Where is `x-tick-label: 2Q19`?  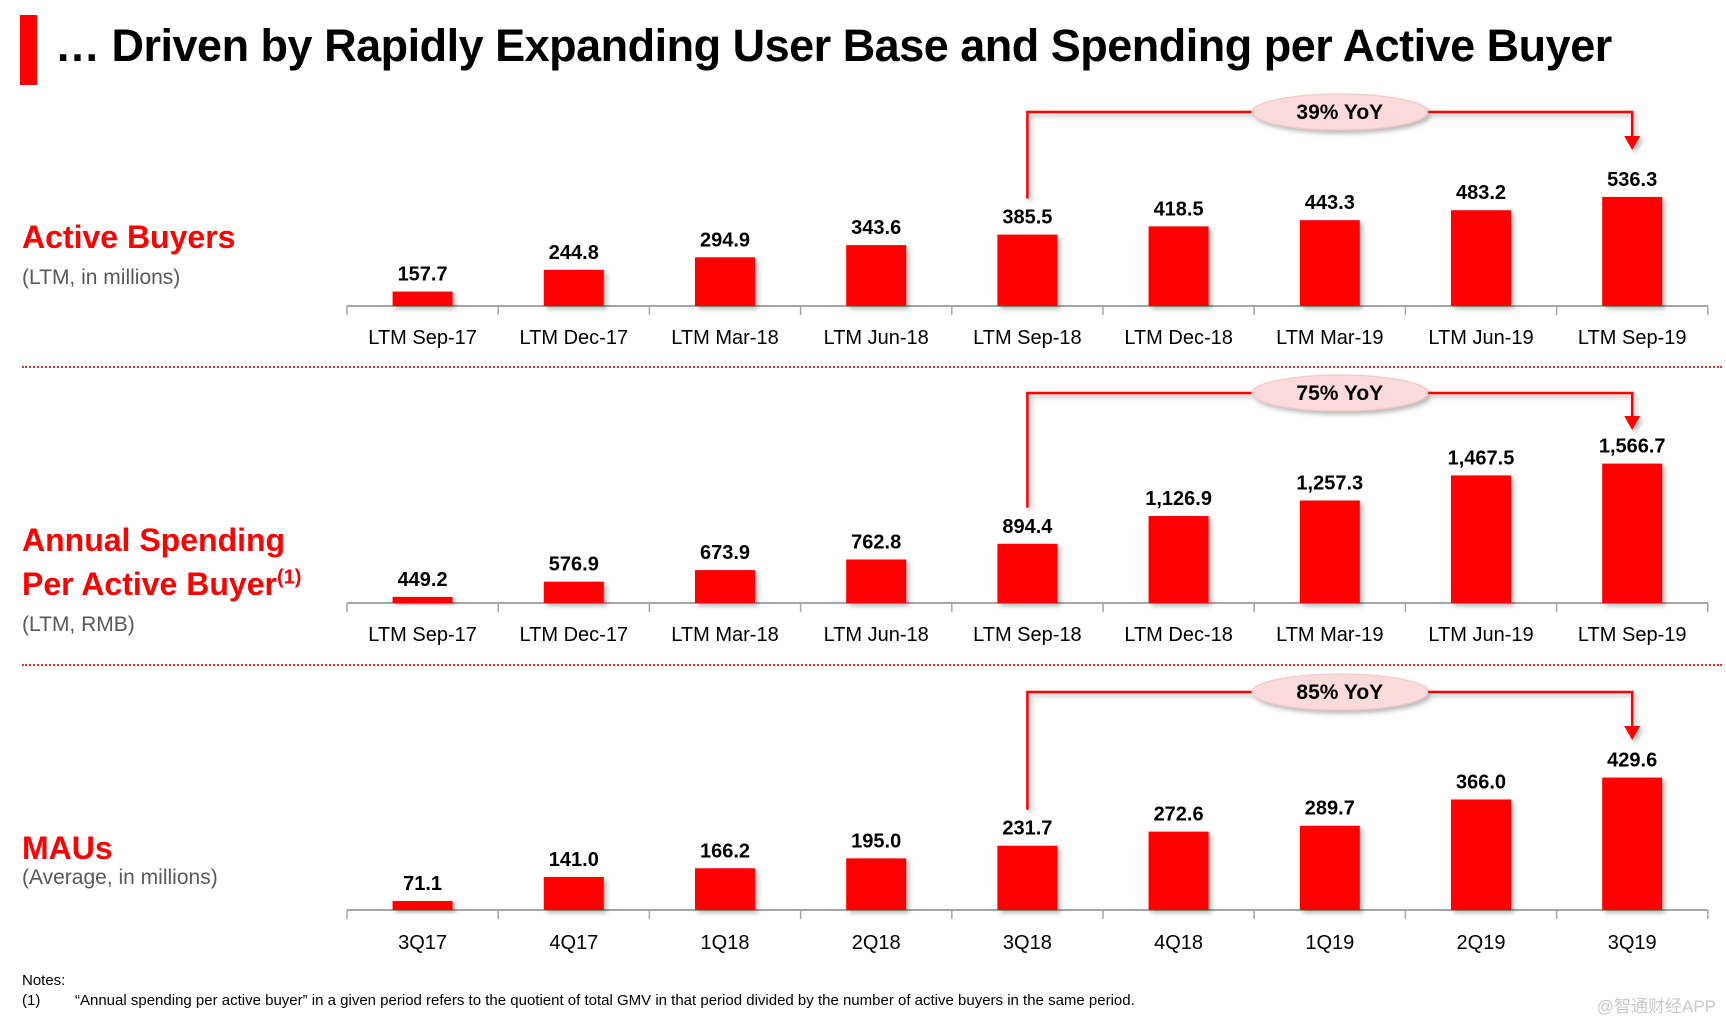 x-tick-label: 2Q19 is located at coordinates (1481, 943).